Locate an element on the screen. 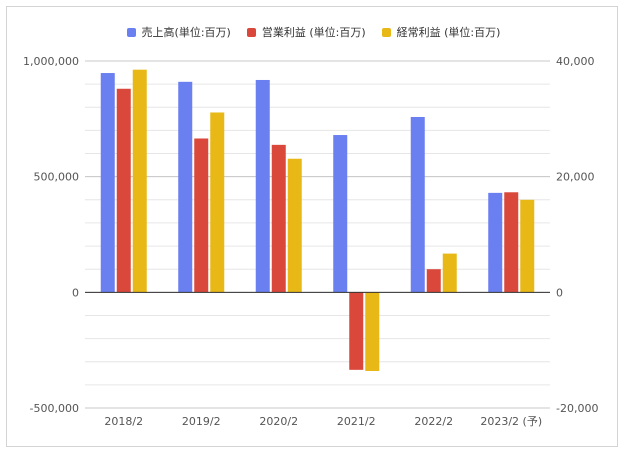 This screenshot has height=454, width=627. y-right-tick-label: 0 is located at coordinates (559, 292).